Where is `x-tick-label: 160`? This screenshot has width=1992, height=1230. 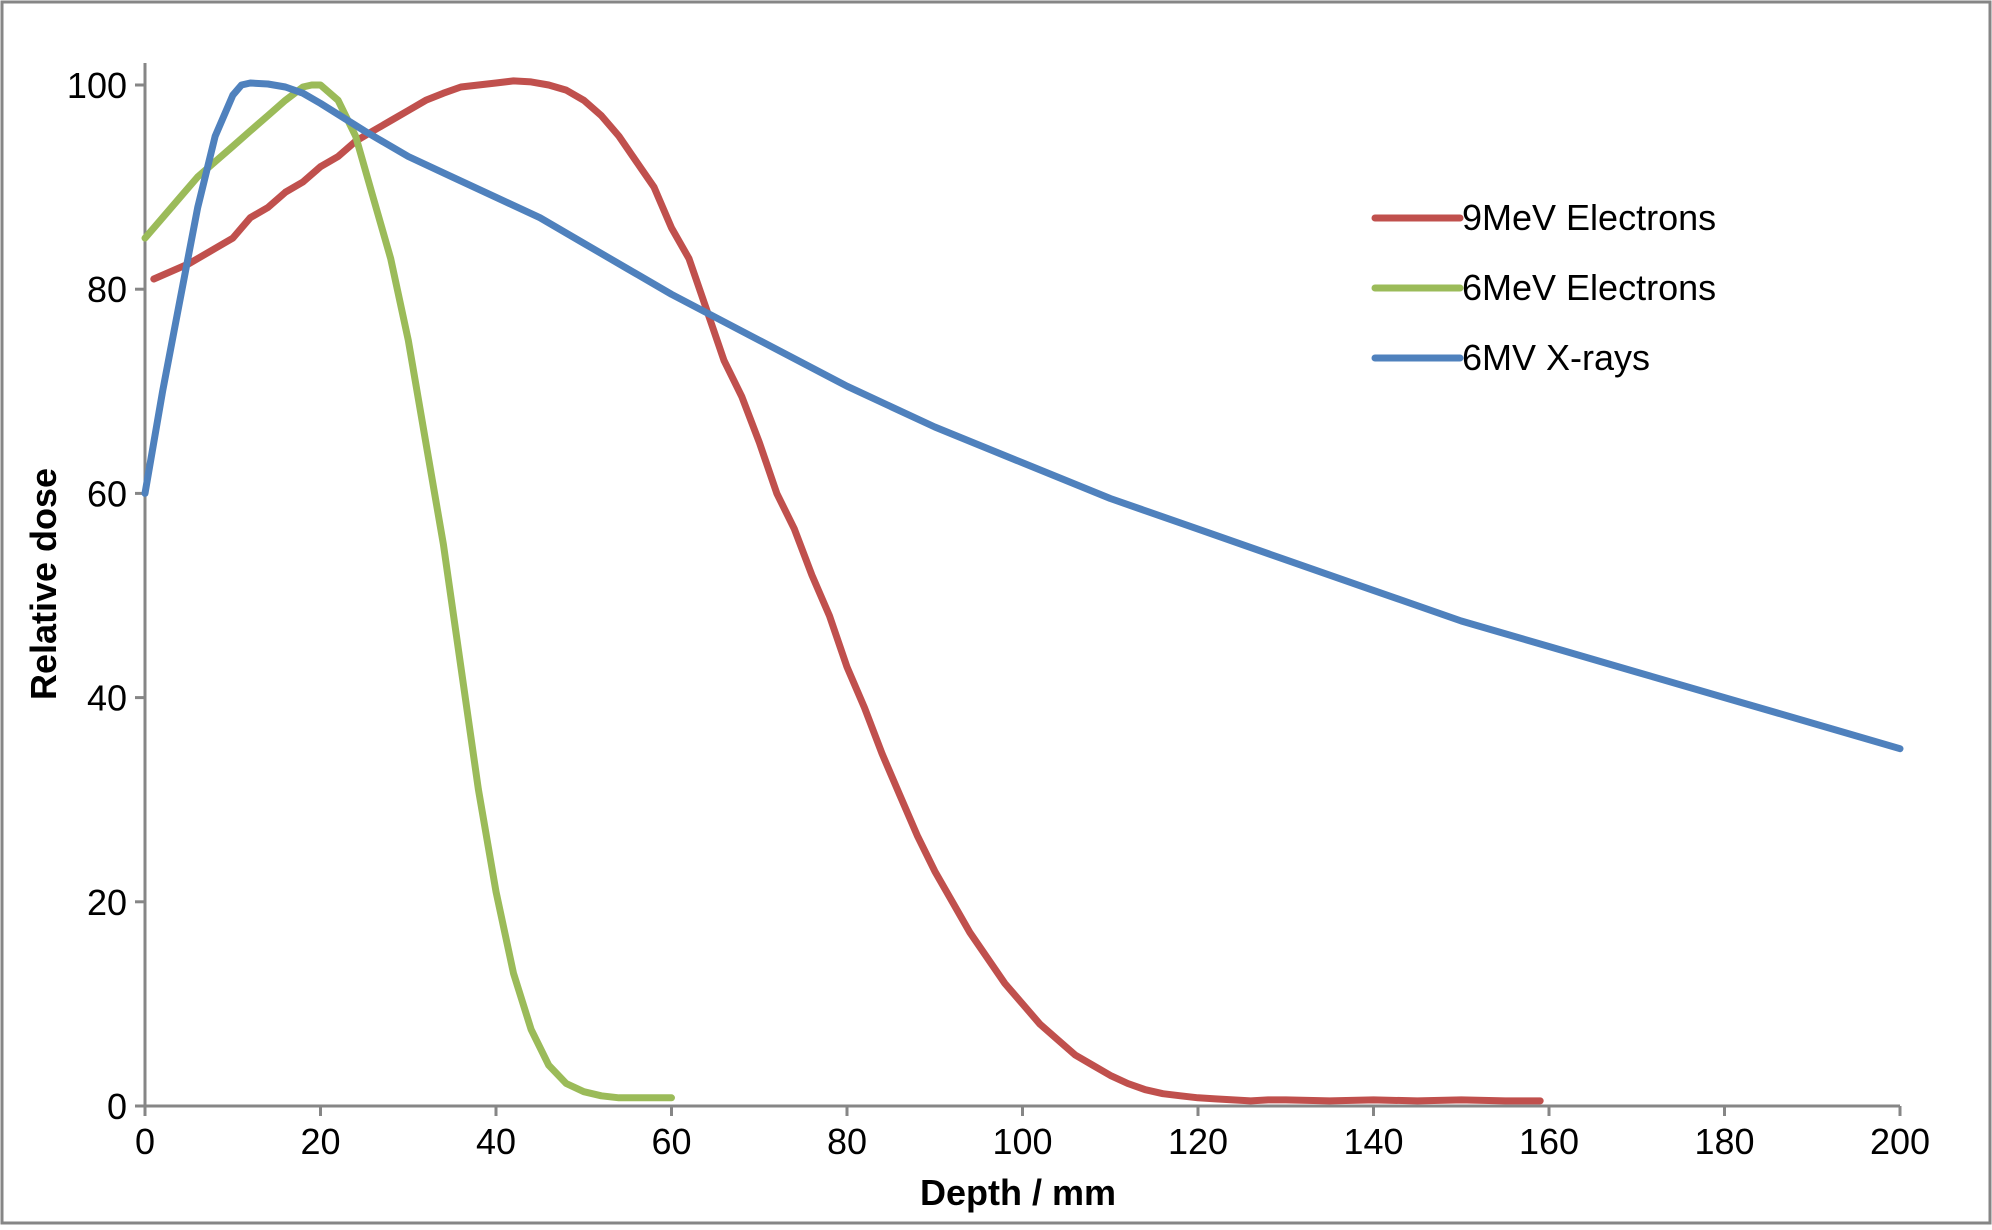
x-tick-label: 160 is located at coordinates (1549, 1141).